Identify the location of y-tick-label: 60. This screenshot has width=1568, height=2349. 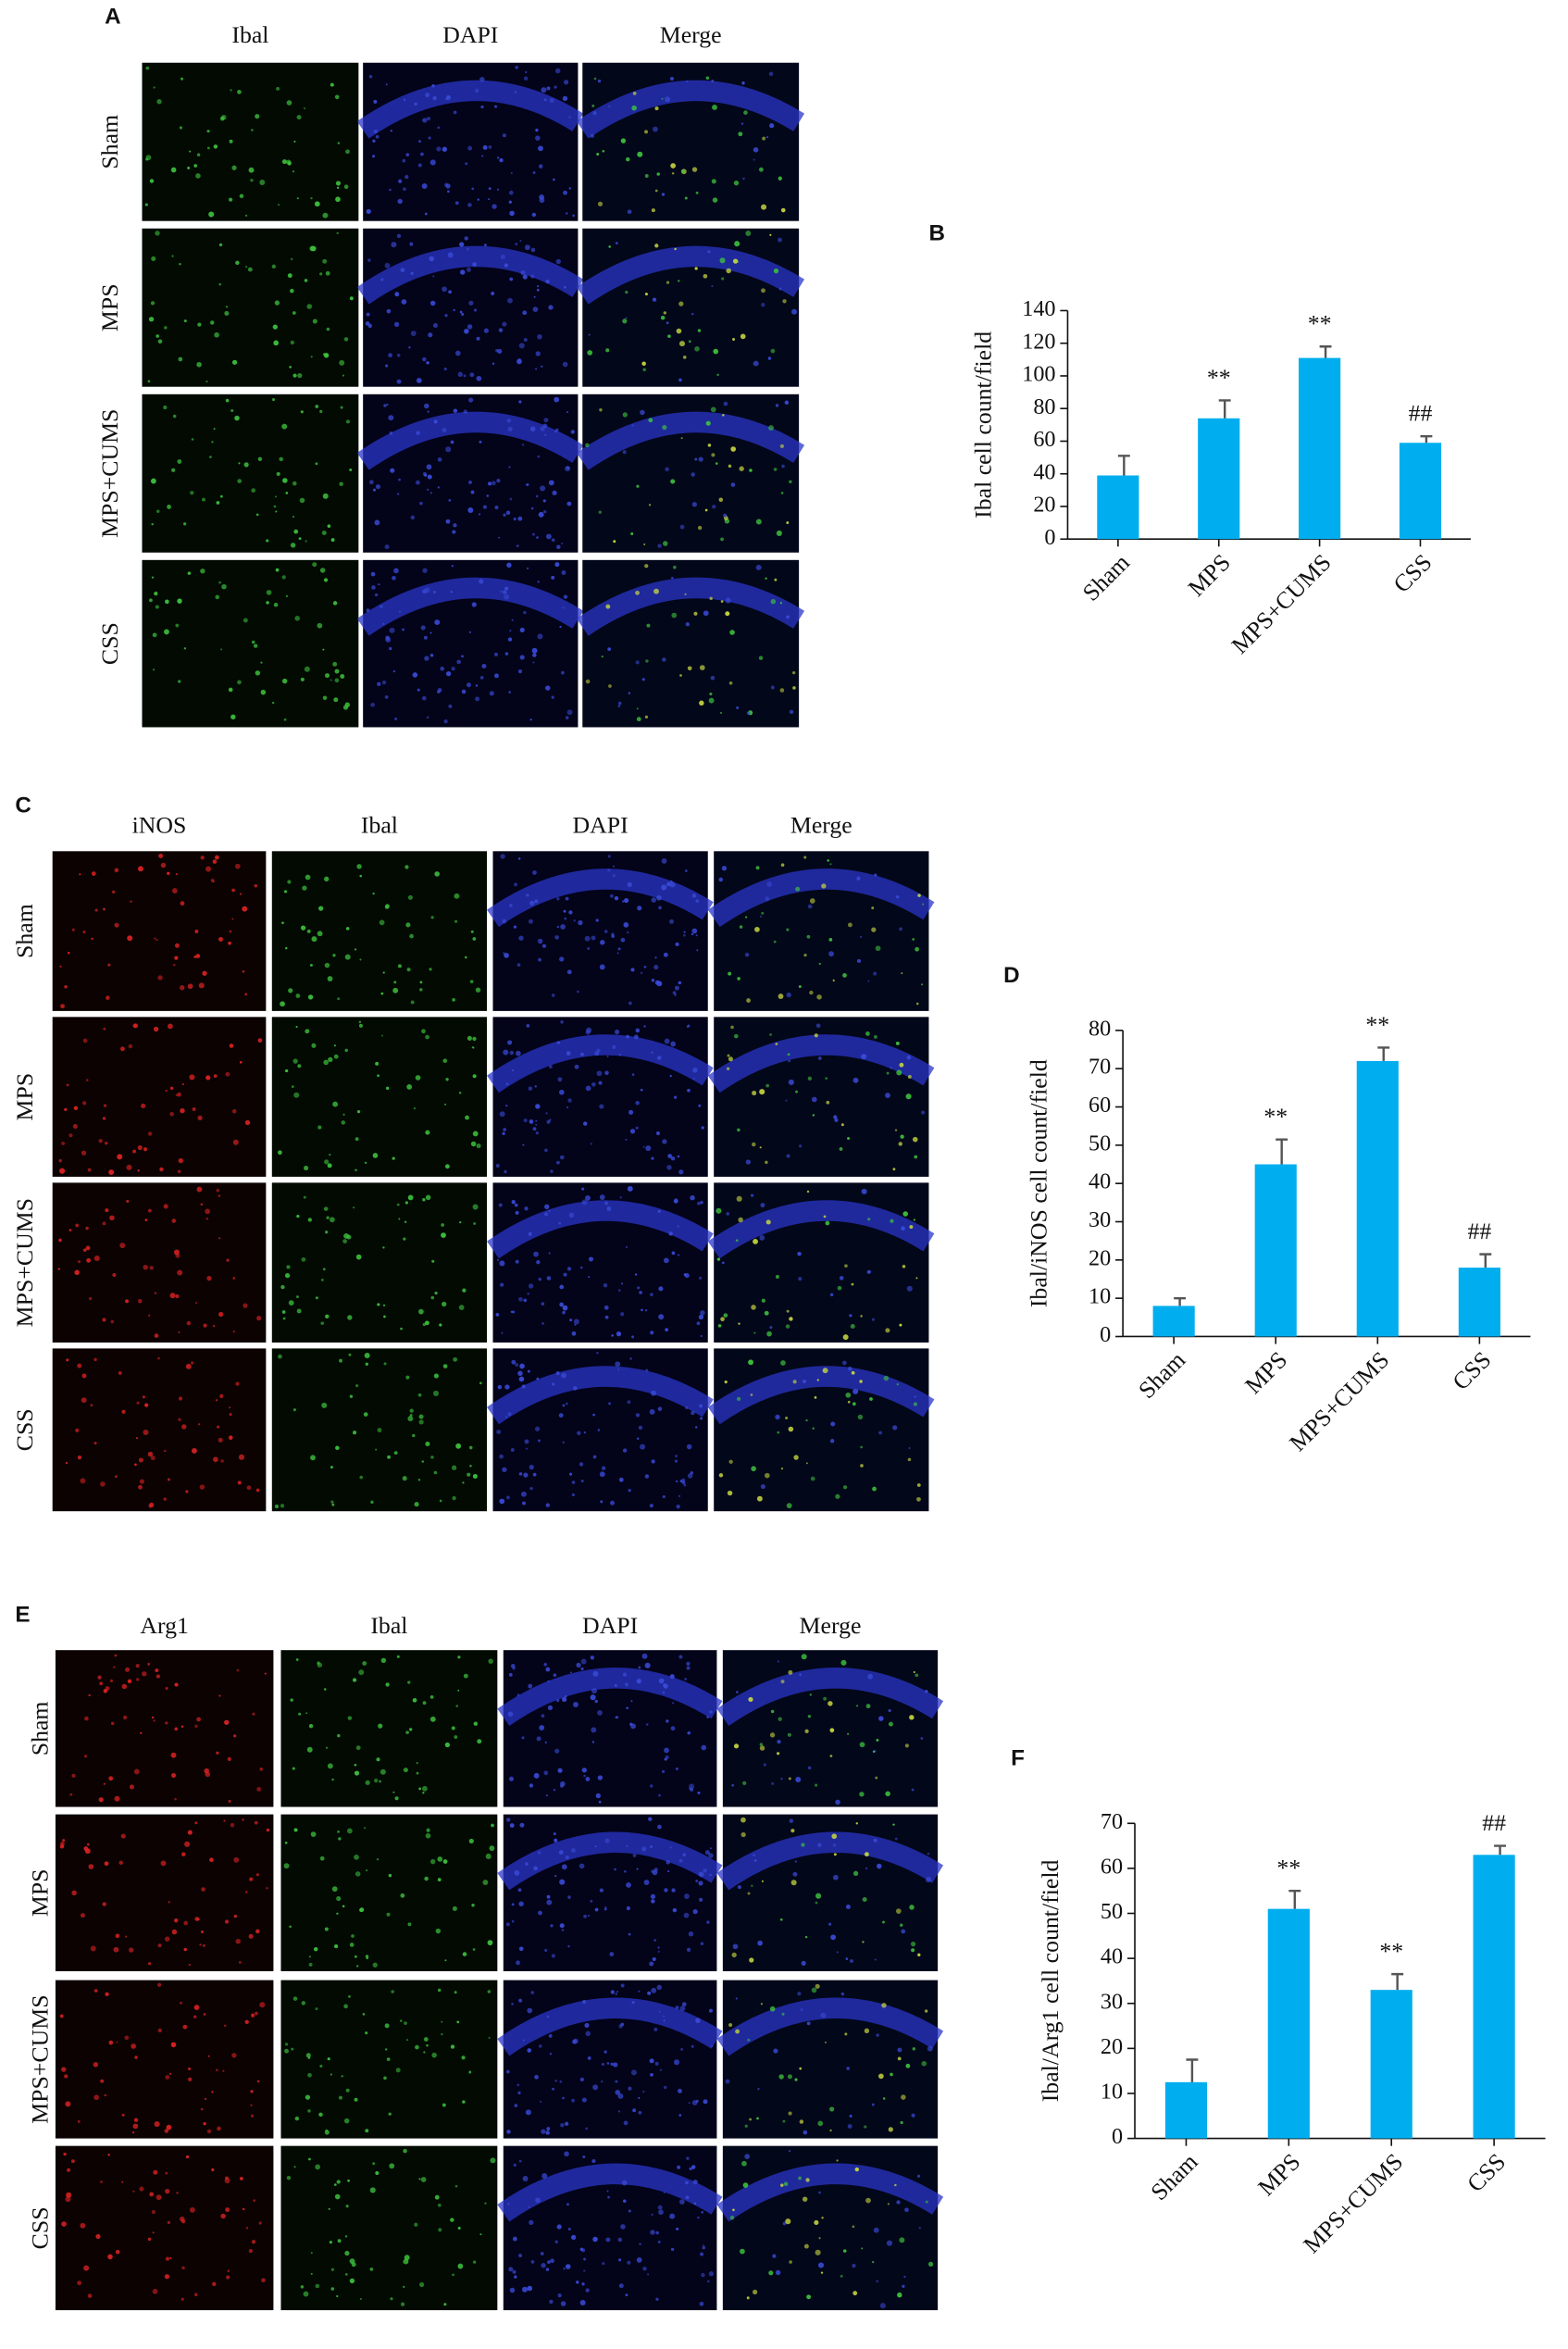
(1112, 1867).